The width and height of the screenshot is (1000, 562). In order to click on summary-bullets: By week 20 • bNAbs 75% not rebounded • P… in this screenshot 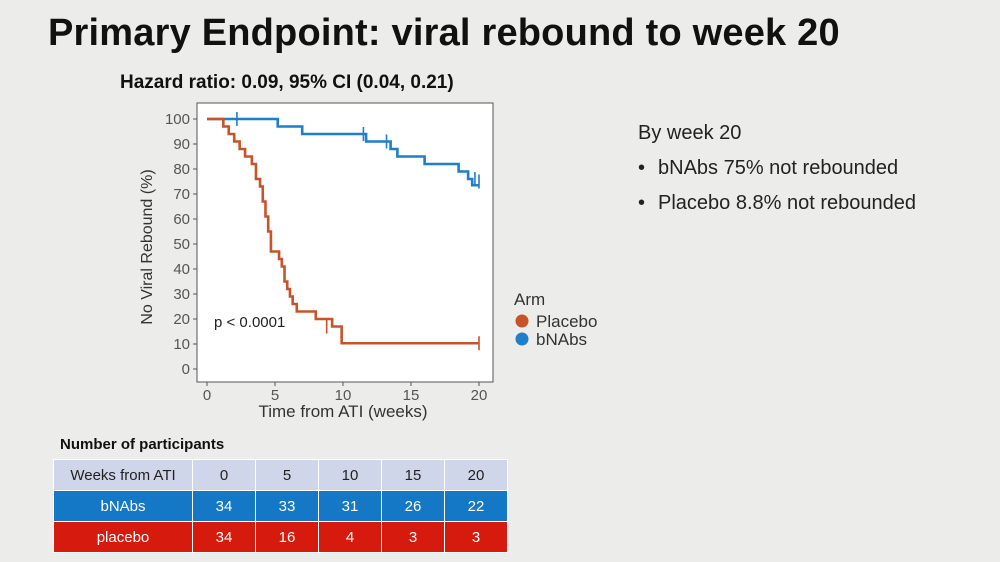, I will do `click(777, 174)`.